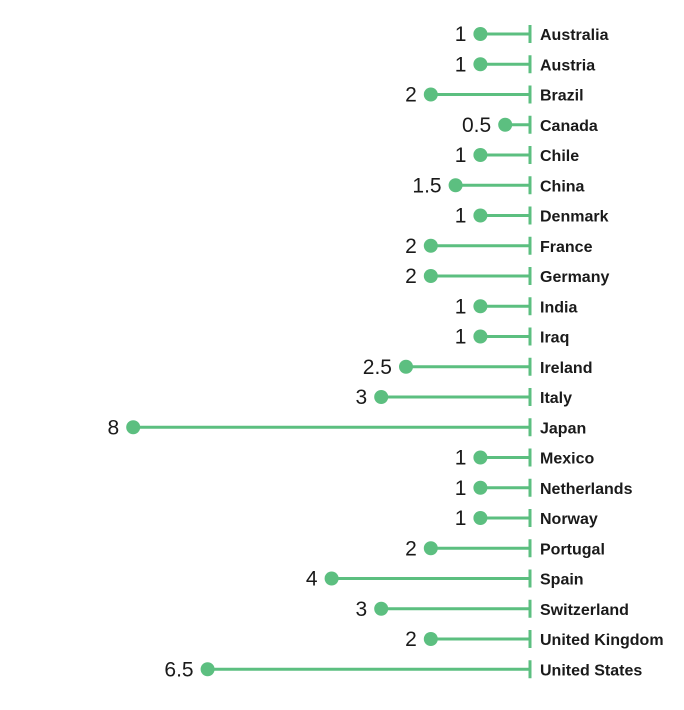 The height and width of the screenshot is (710, 684). I want to click on category-label: Italy, so click(556, 398).